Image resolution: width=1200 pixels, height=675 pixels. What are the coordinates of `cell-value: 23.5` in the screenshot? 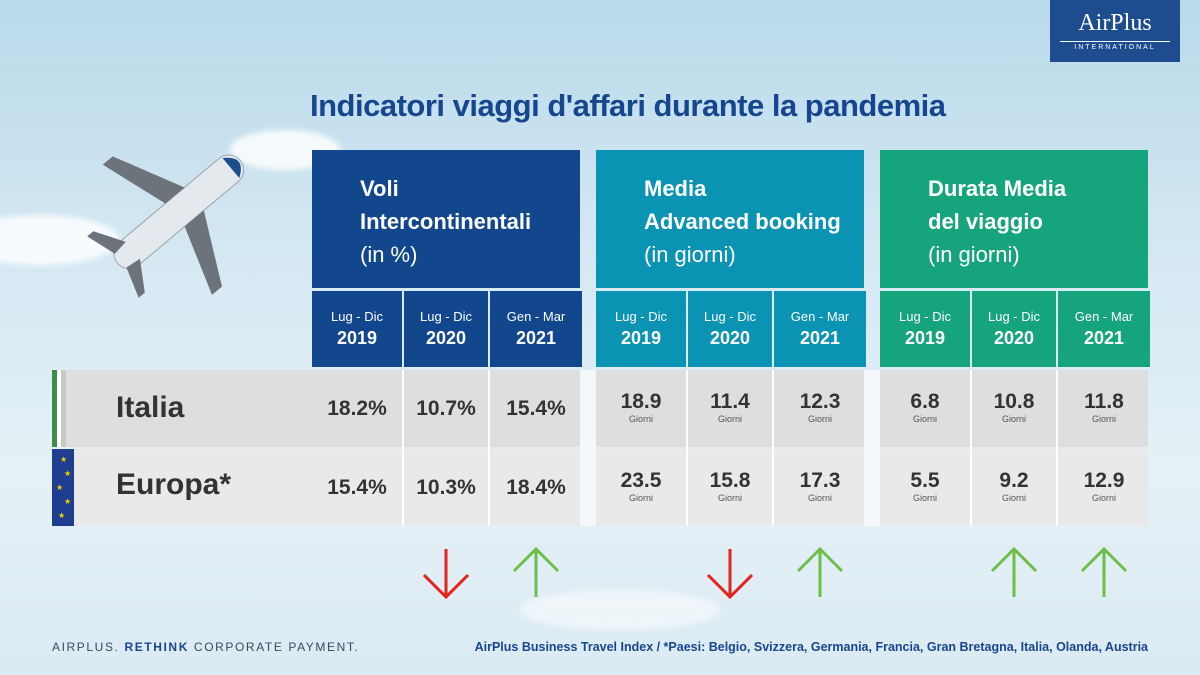 It's located at (641, 480).